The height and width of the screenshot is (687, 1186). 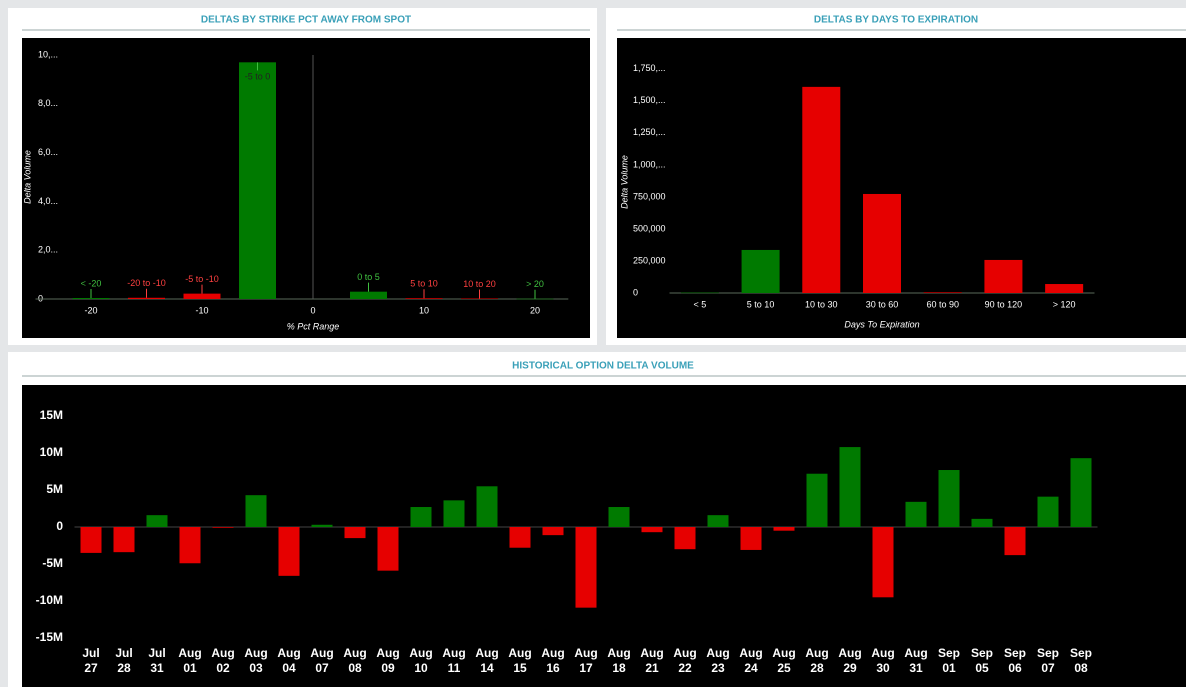 I want to click on x-tick-label: -20, so click(x=90, y=310).